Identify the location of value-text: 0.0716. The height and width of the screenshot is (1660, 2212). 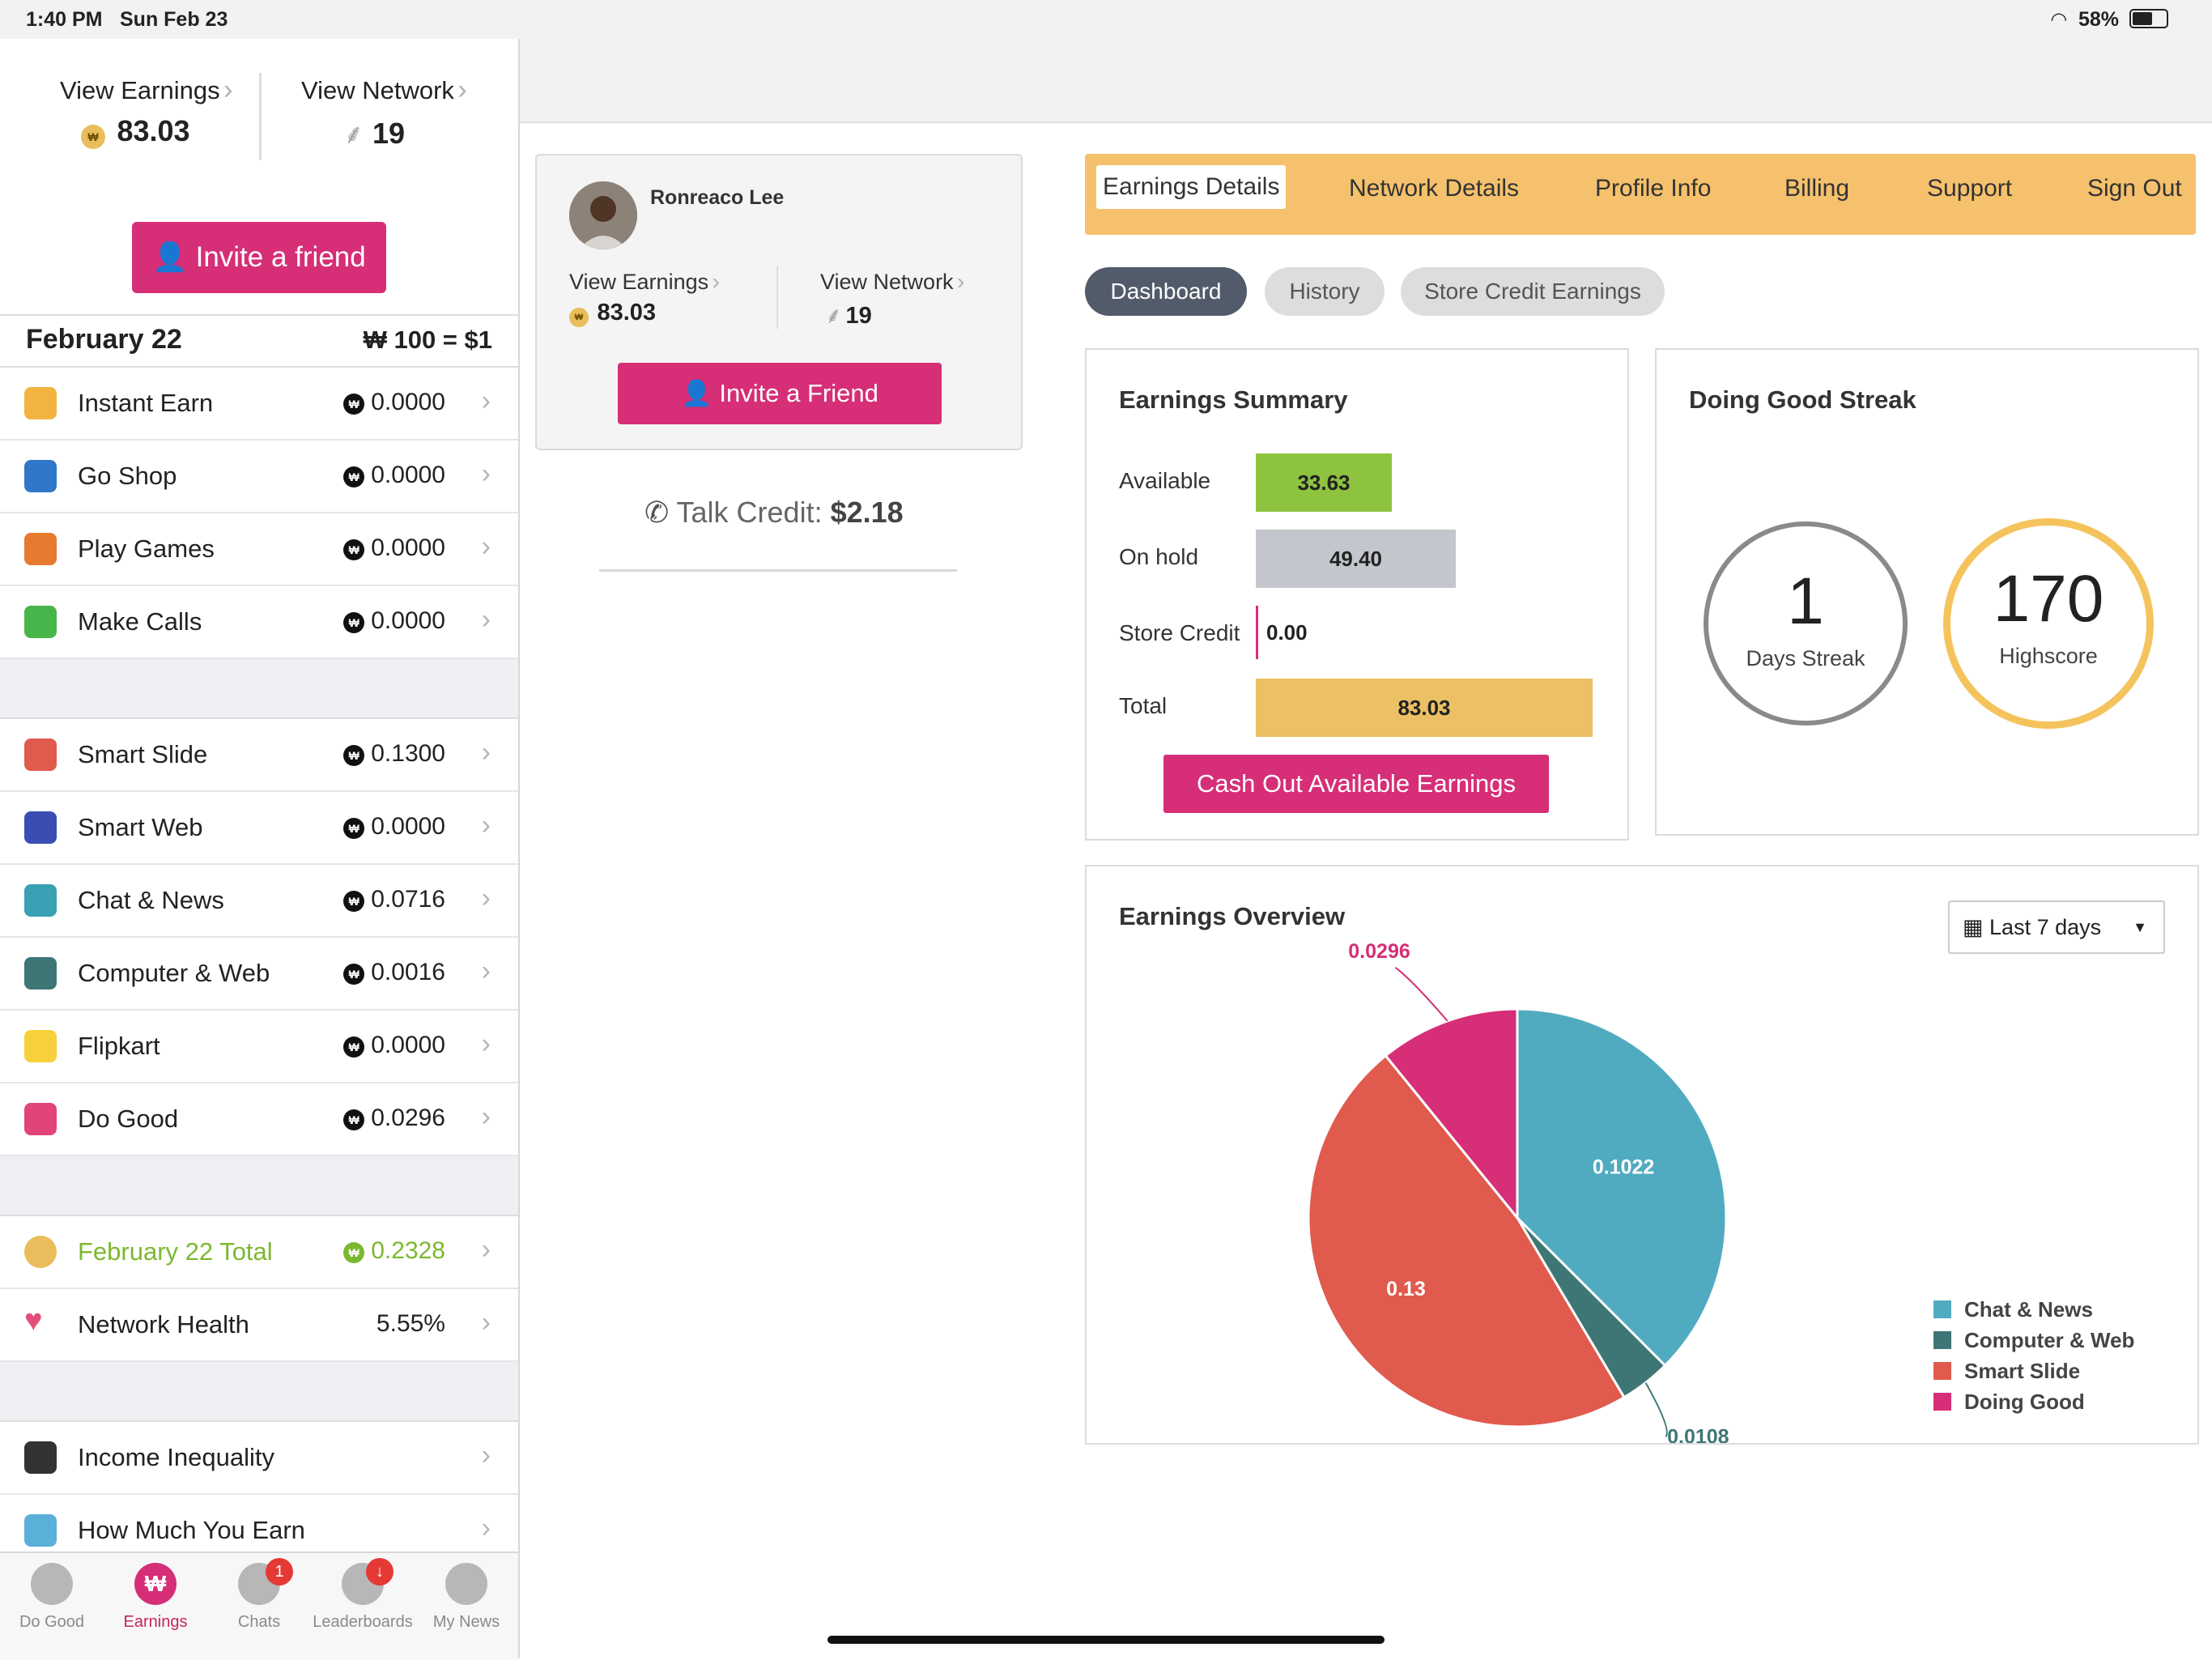
(408, 900).